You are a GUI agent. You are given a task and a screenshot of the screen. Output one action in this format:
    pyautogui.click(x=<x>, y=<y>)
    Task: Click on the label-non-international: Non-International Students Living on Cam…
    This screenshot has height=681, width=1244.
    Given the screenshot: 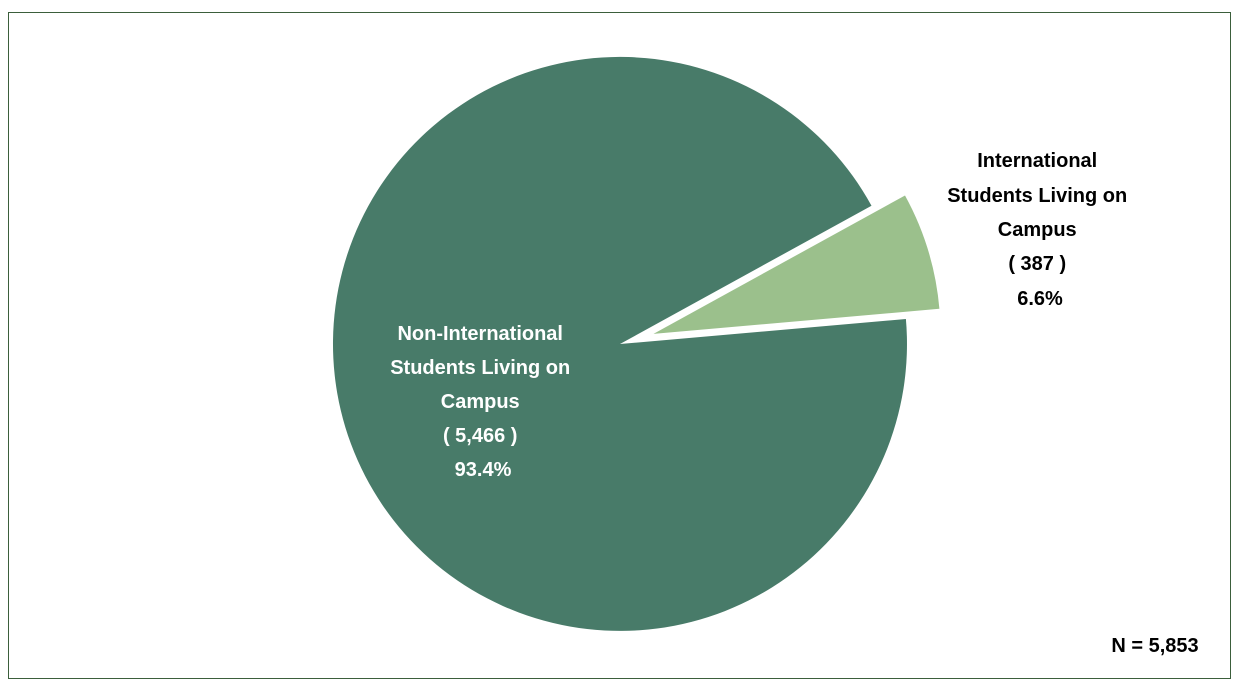 What is the action you would take?
    pyautogui.click(x=483, y=402)
    